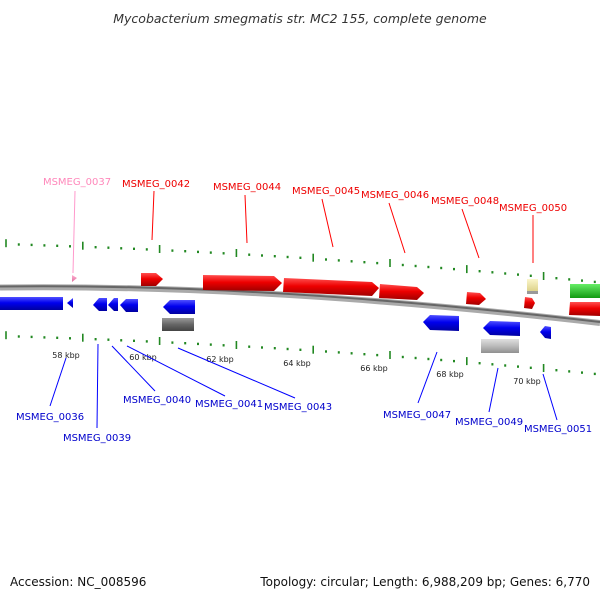  Describe the element at coordinates (489, 422) in the screenshot. I see `gene-label-msmeg-0049: MSMEG_0049` at that location.